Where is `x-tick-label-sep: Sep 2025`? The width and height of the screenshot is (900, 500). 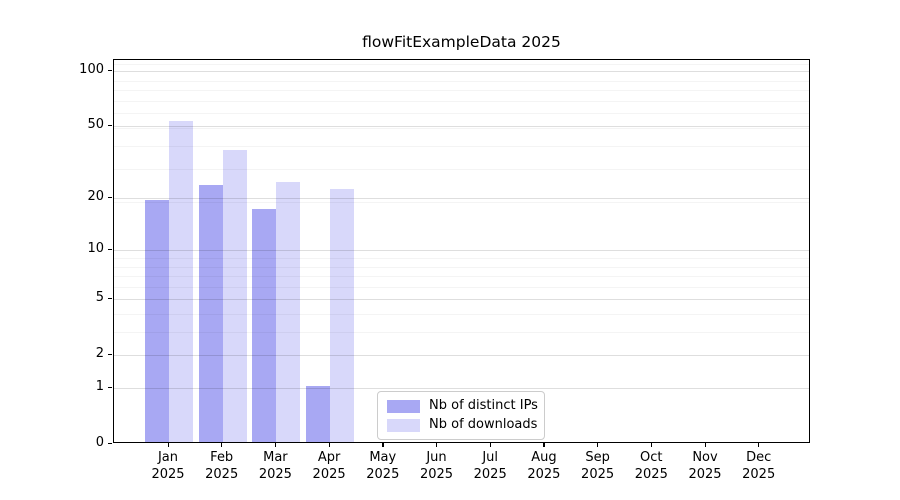
x-tick-label-sep: Sep 2025 is located at coordinates (598, 466).